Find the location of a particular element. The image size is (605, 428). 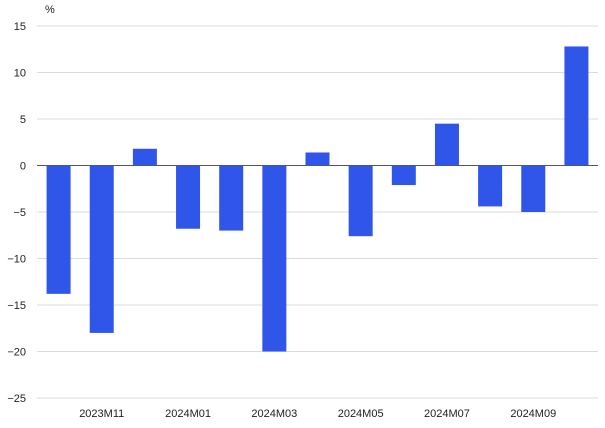

y-tick-label: 10 is located at coordinates (20, 74).